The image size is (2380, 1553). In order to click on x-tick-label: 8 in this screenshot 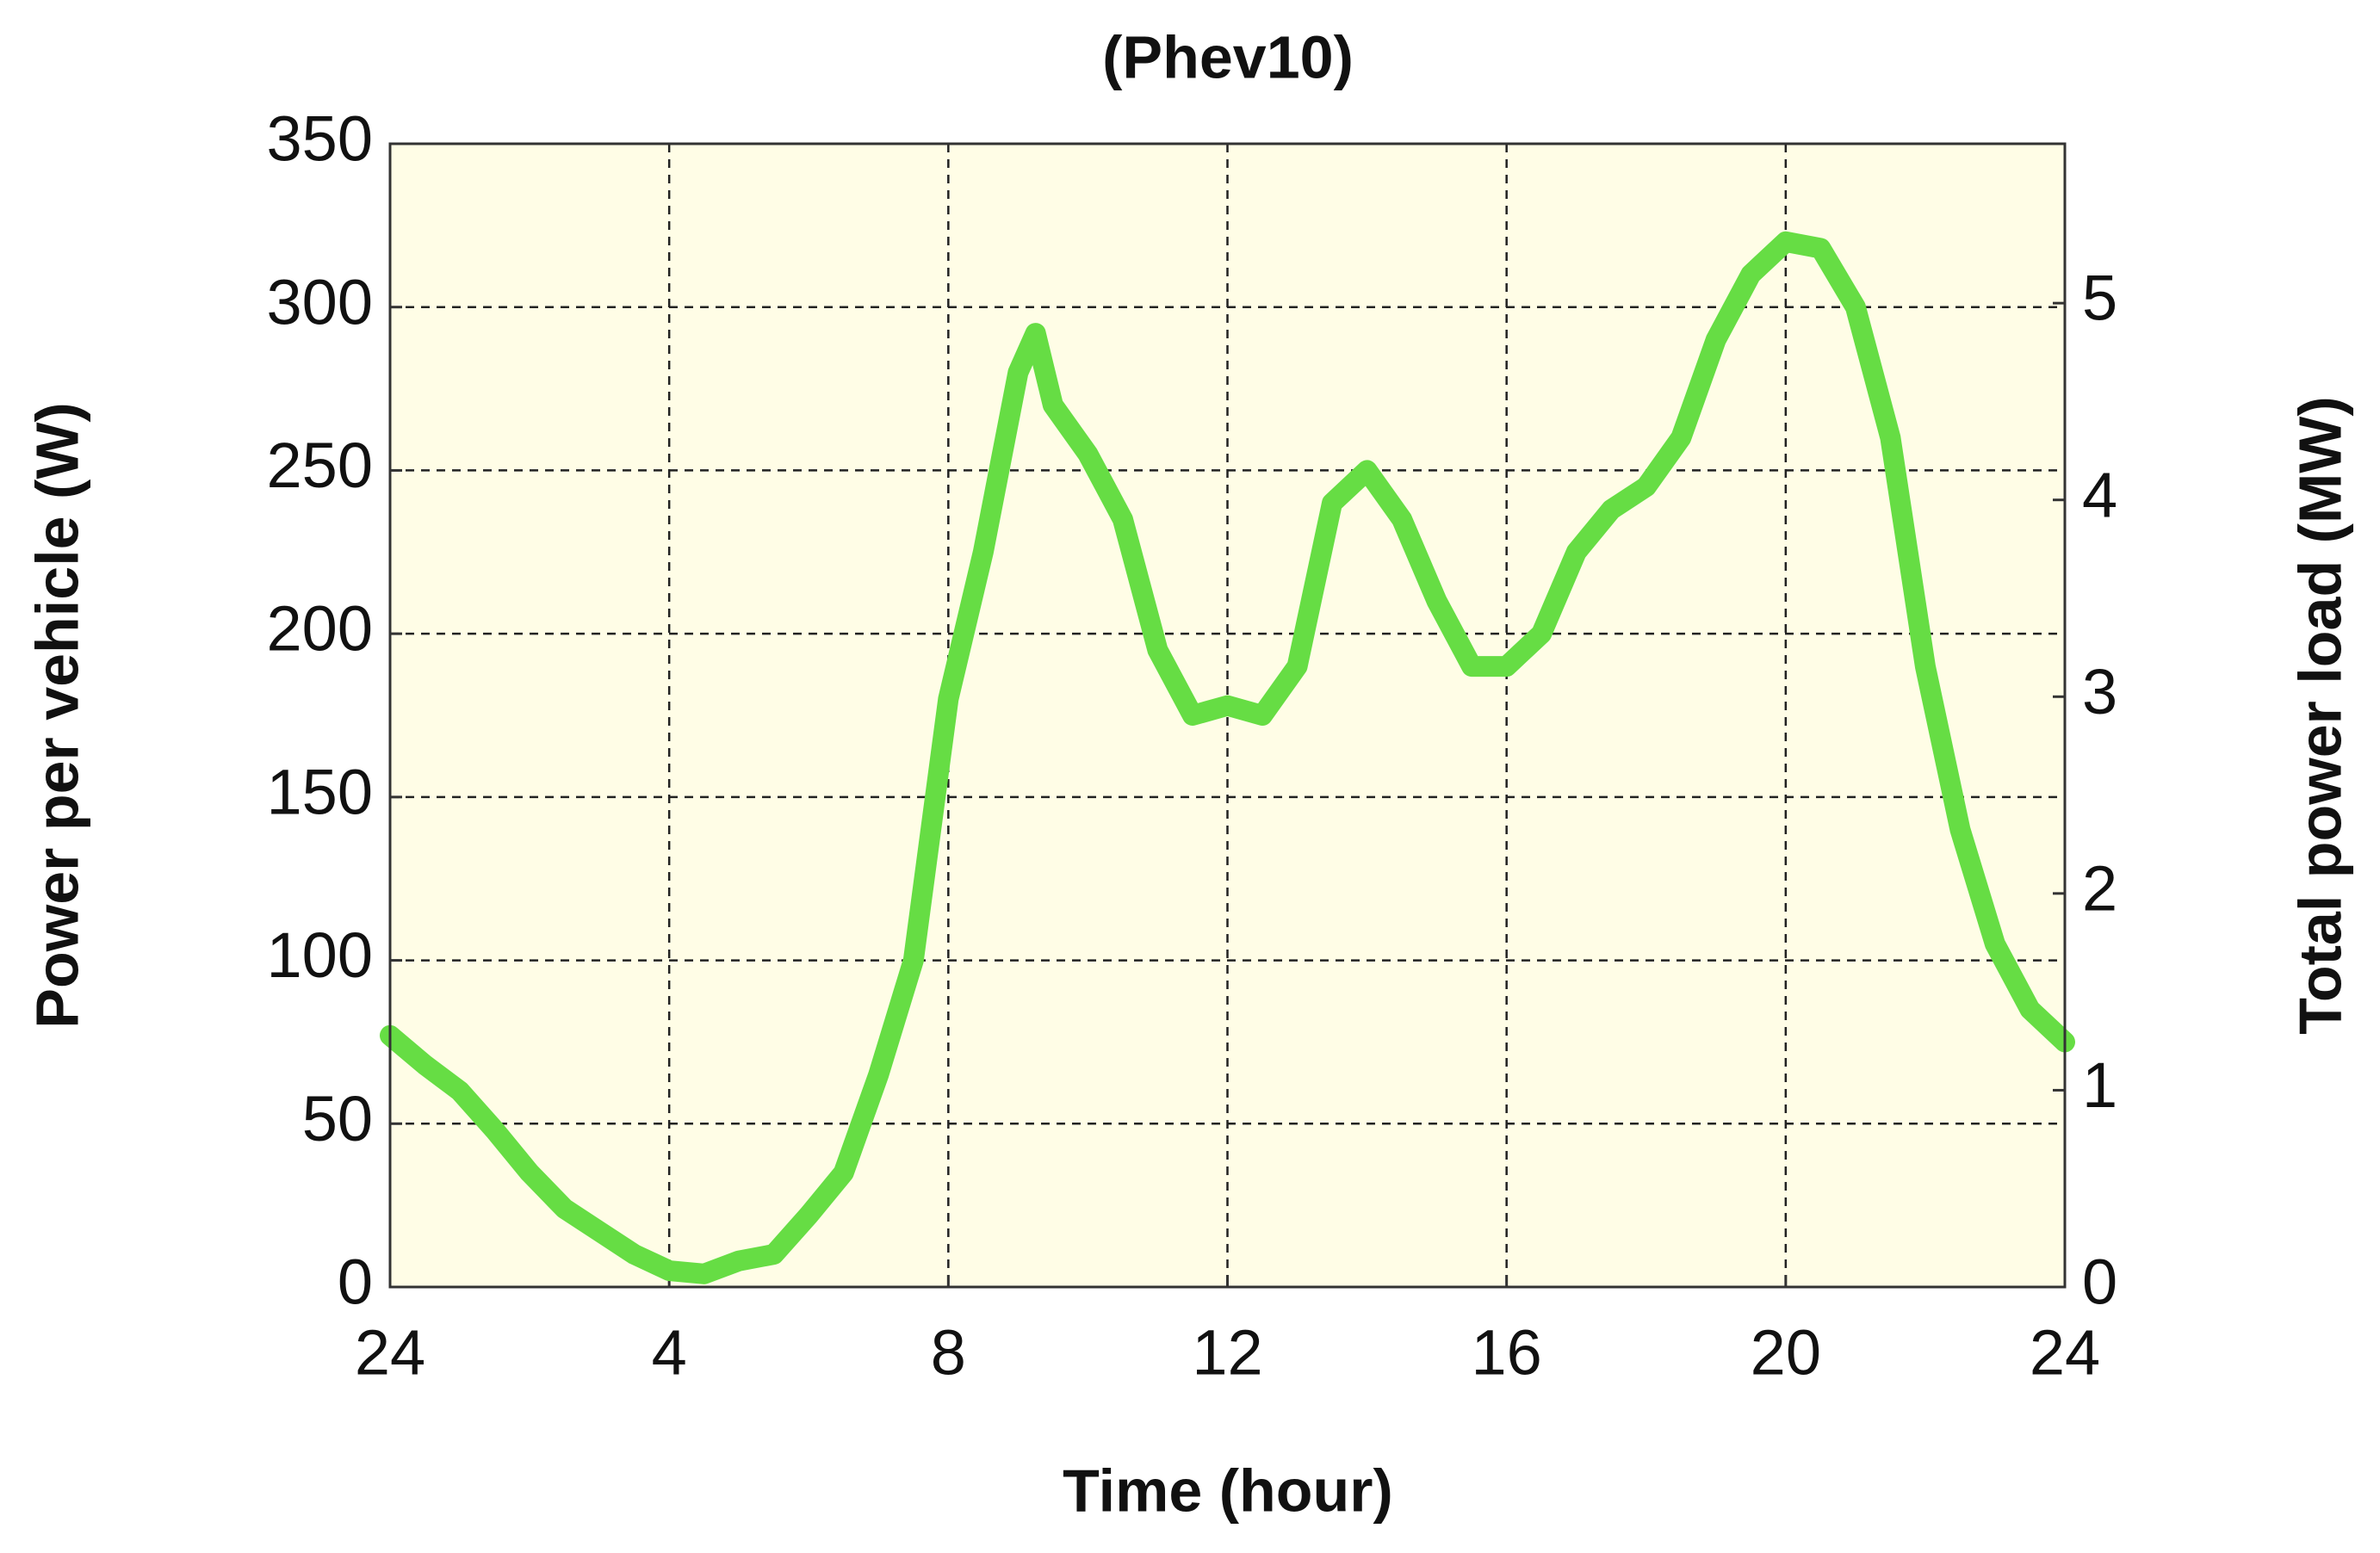, I will do `click(949, 1353)`.